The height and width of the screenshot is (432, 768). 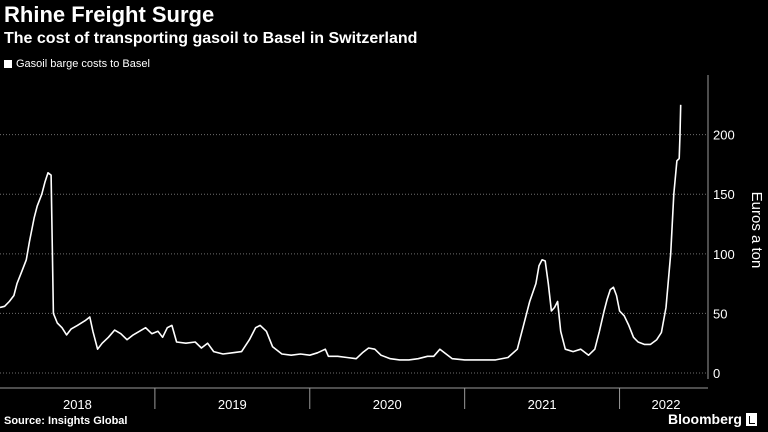 What do you see at coordinates (83, 64) in the screenshot?
I see `legend-label: Gasoil barge costs to Basel` at bounding box center [83, 64].